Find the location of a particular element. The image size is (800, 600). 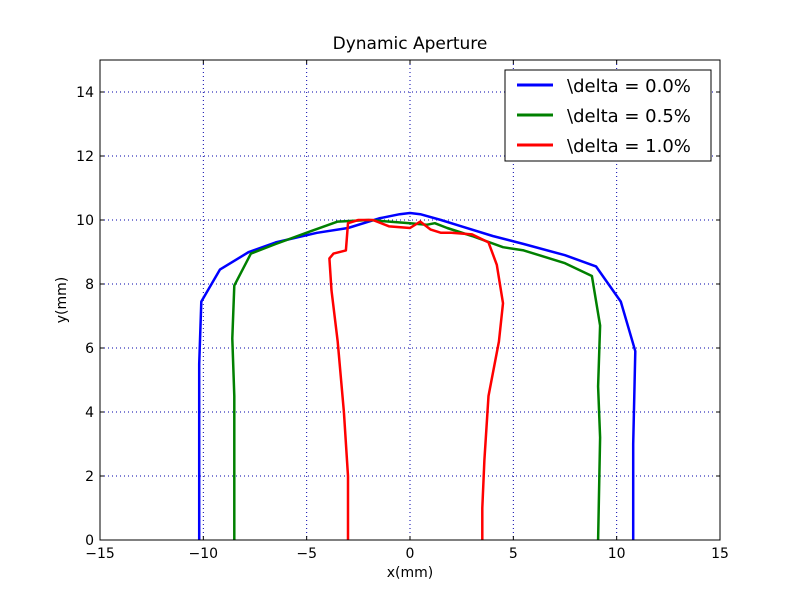

y-tick-label: 10 is located at coordinates (85, 221).